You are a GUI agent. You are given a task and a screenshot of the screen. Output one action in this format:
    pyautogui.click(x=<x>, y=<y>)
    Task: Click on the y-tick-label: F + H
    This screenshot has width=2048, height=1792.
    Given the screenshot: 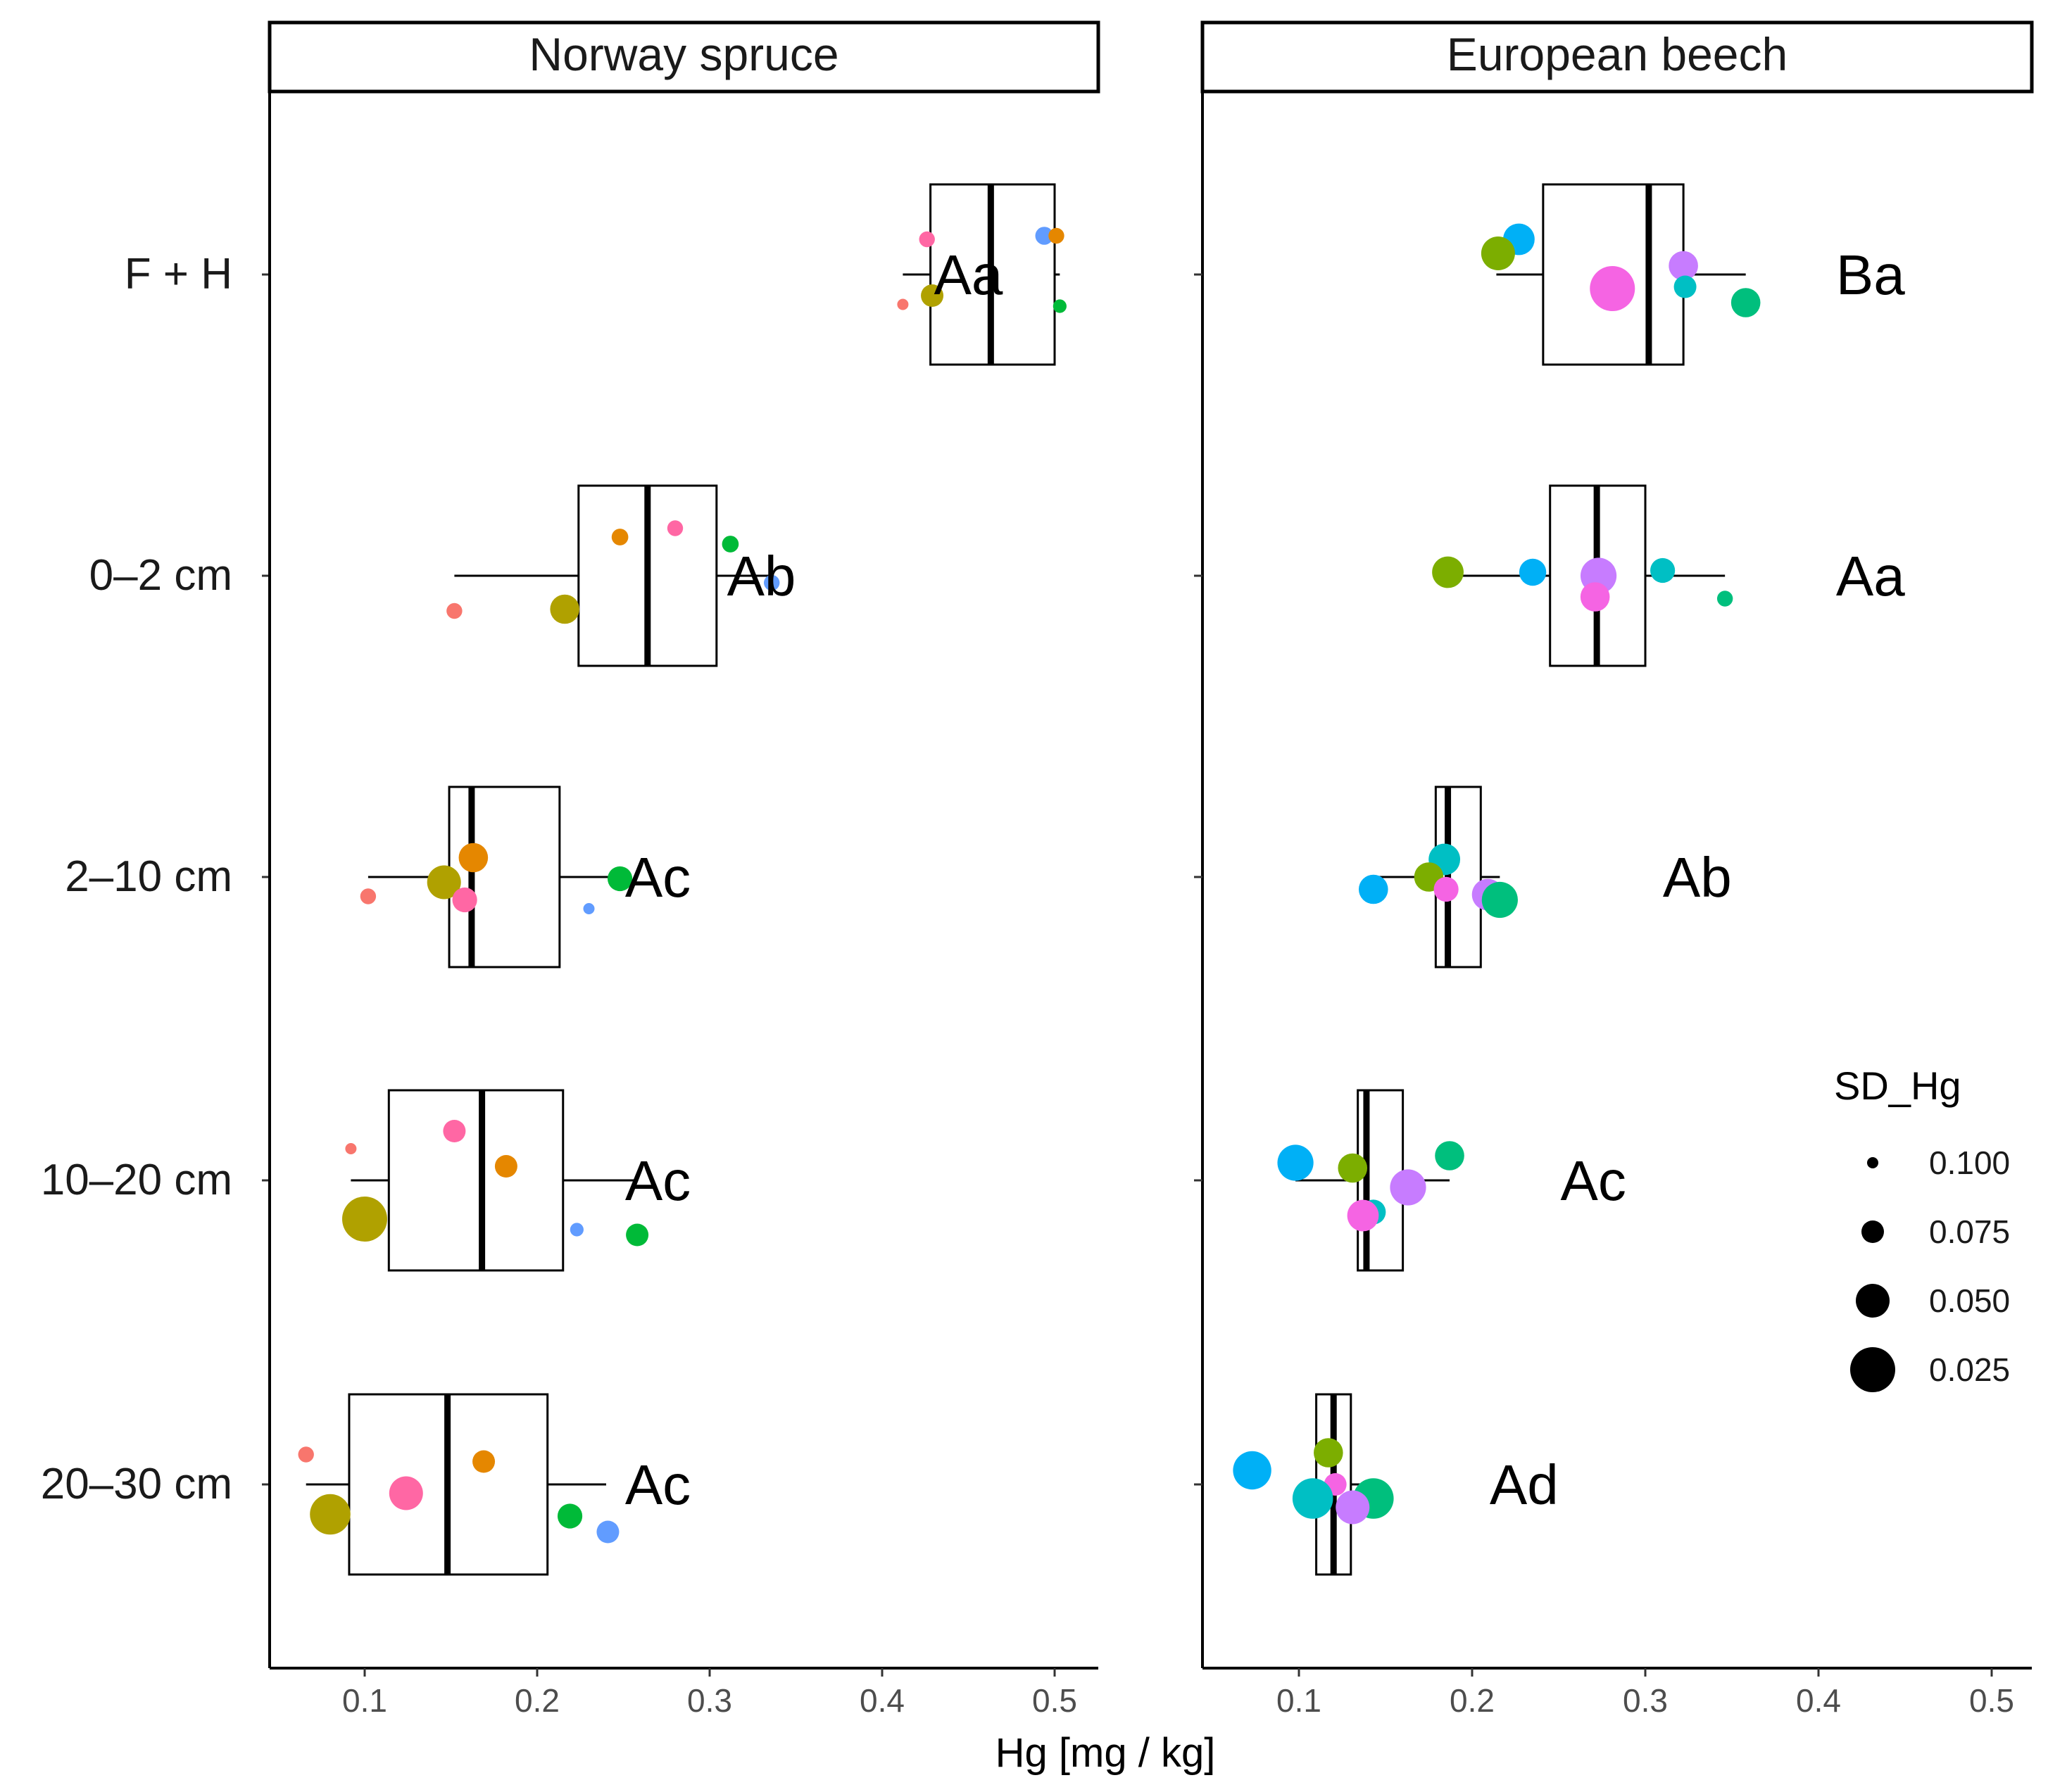 What is the action you would take?
    pyautogui.click(x=178, y=274)
    